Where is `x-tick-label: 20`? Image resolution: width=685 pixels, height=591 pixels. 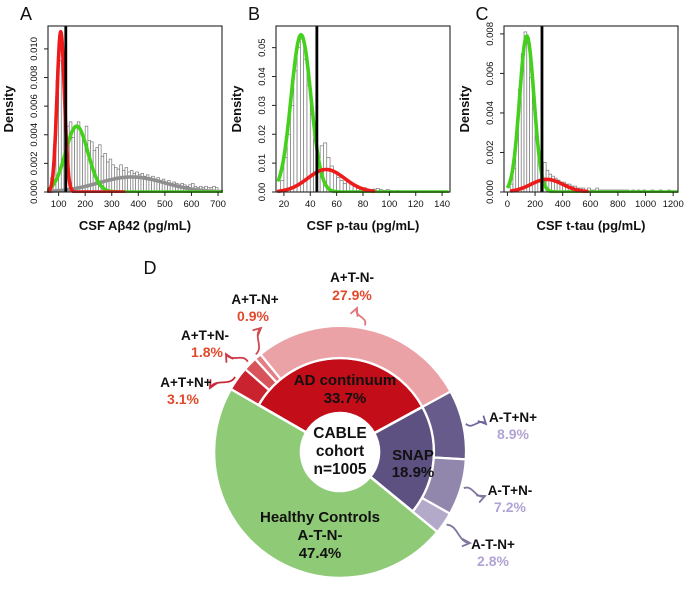
x-tick-label: 20 is located at coordinates (284, 204).